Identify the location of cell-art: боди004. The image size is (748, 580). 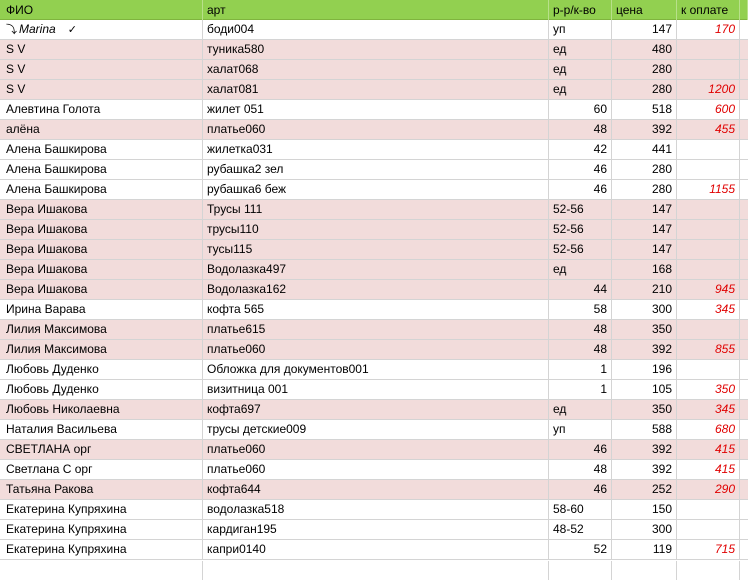
(376, 29).